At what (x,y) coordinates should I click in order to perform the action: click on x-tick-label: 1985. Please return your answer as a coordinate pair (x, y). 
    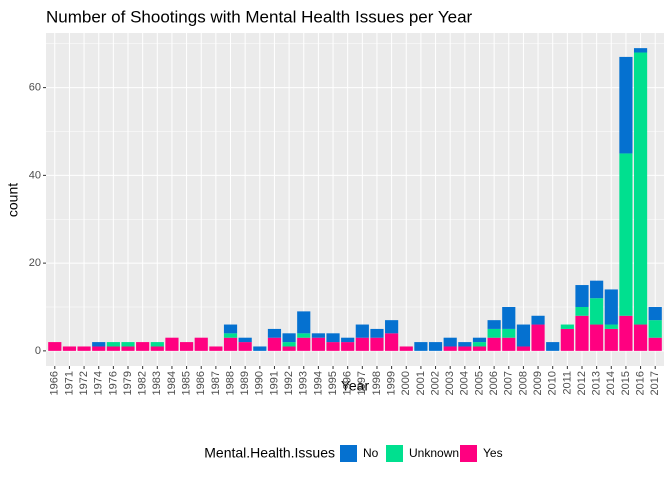
    Looking at the image, I should click on (186, 383).